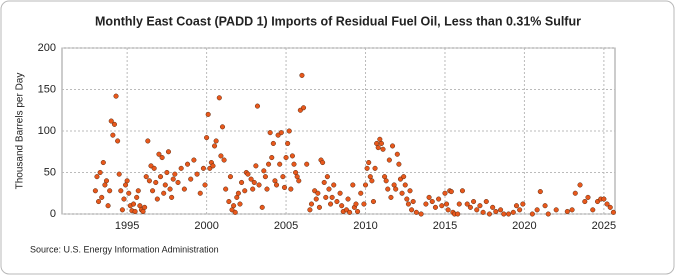 The width and height of the screenshot is (675, 275). I want to click on y-tick-label: 100, so click(47, 131).